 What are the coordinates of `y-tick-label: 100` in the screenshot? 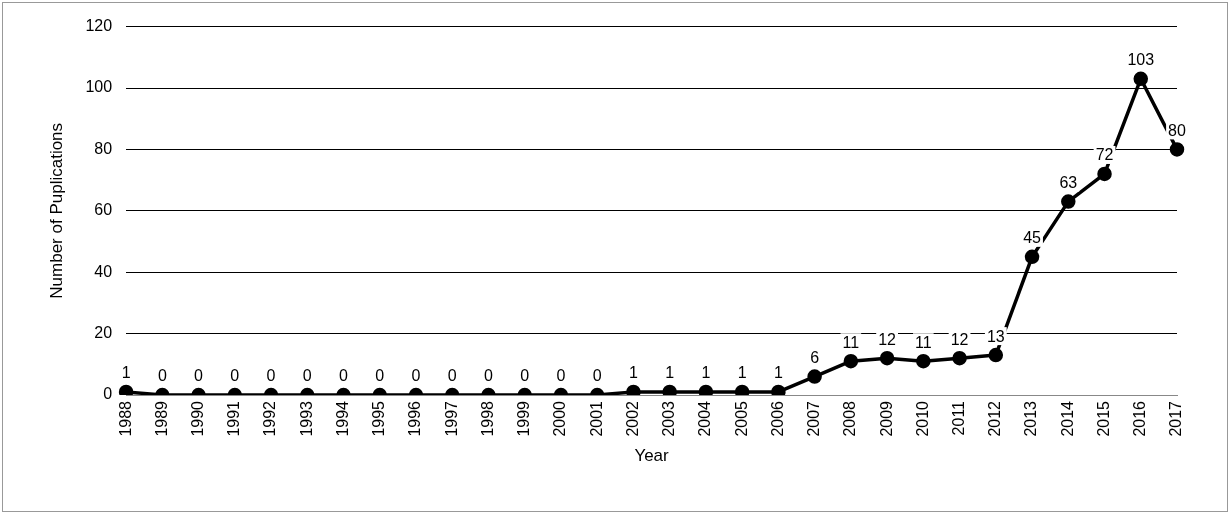 It's located at (99, 87).